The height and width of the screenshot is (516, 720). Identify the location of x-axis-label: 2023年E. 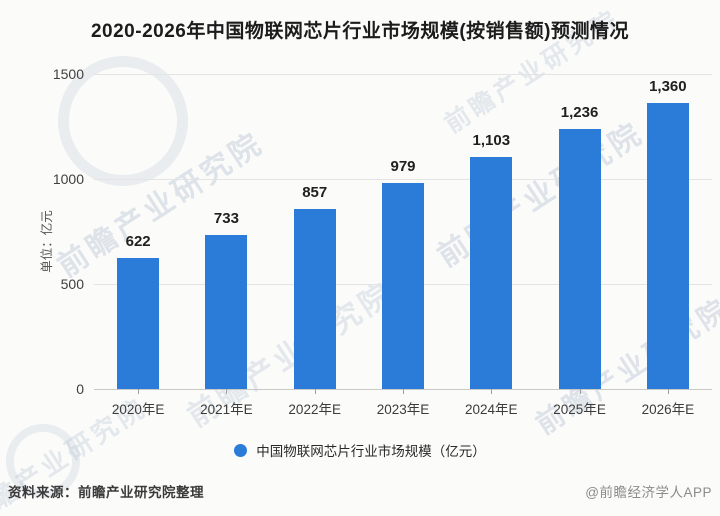
(403, 409).